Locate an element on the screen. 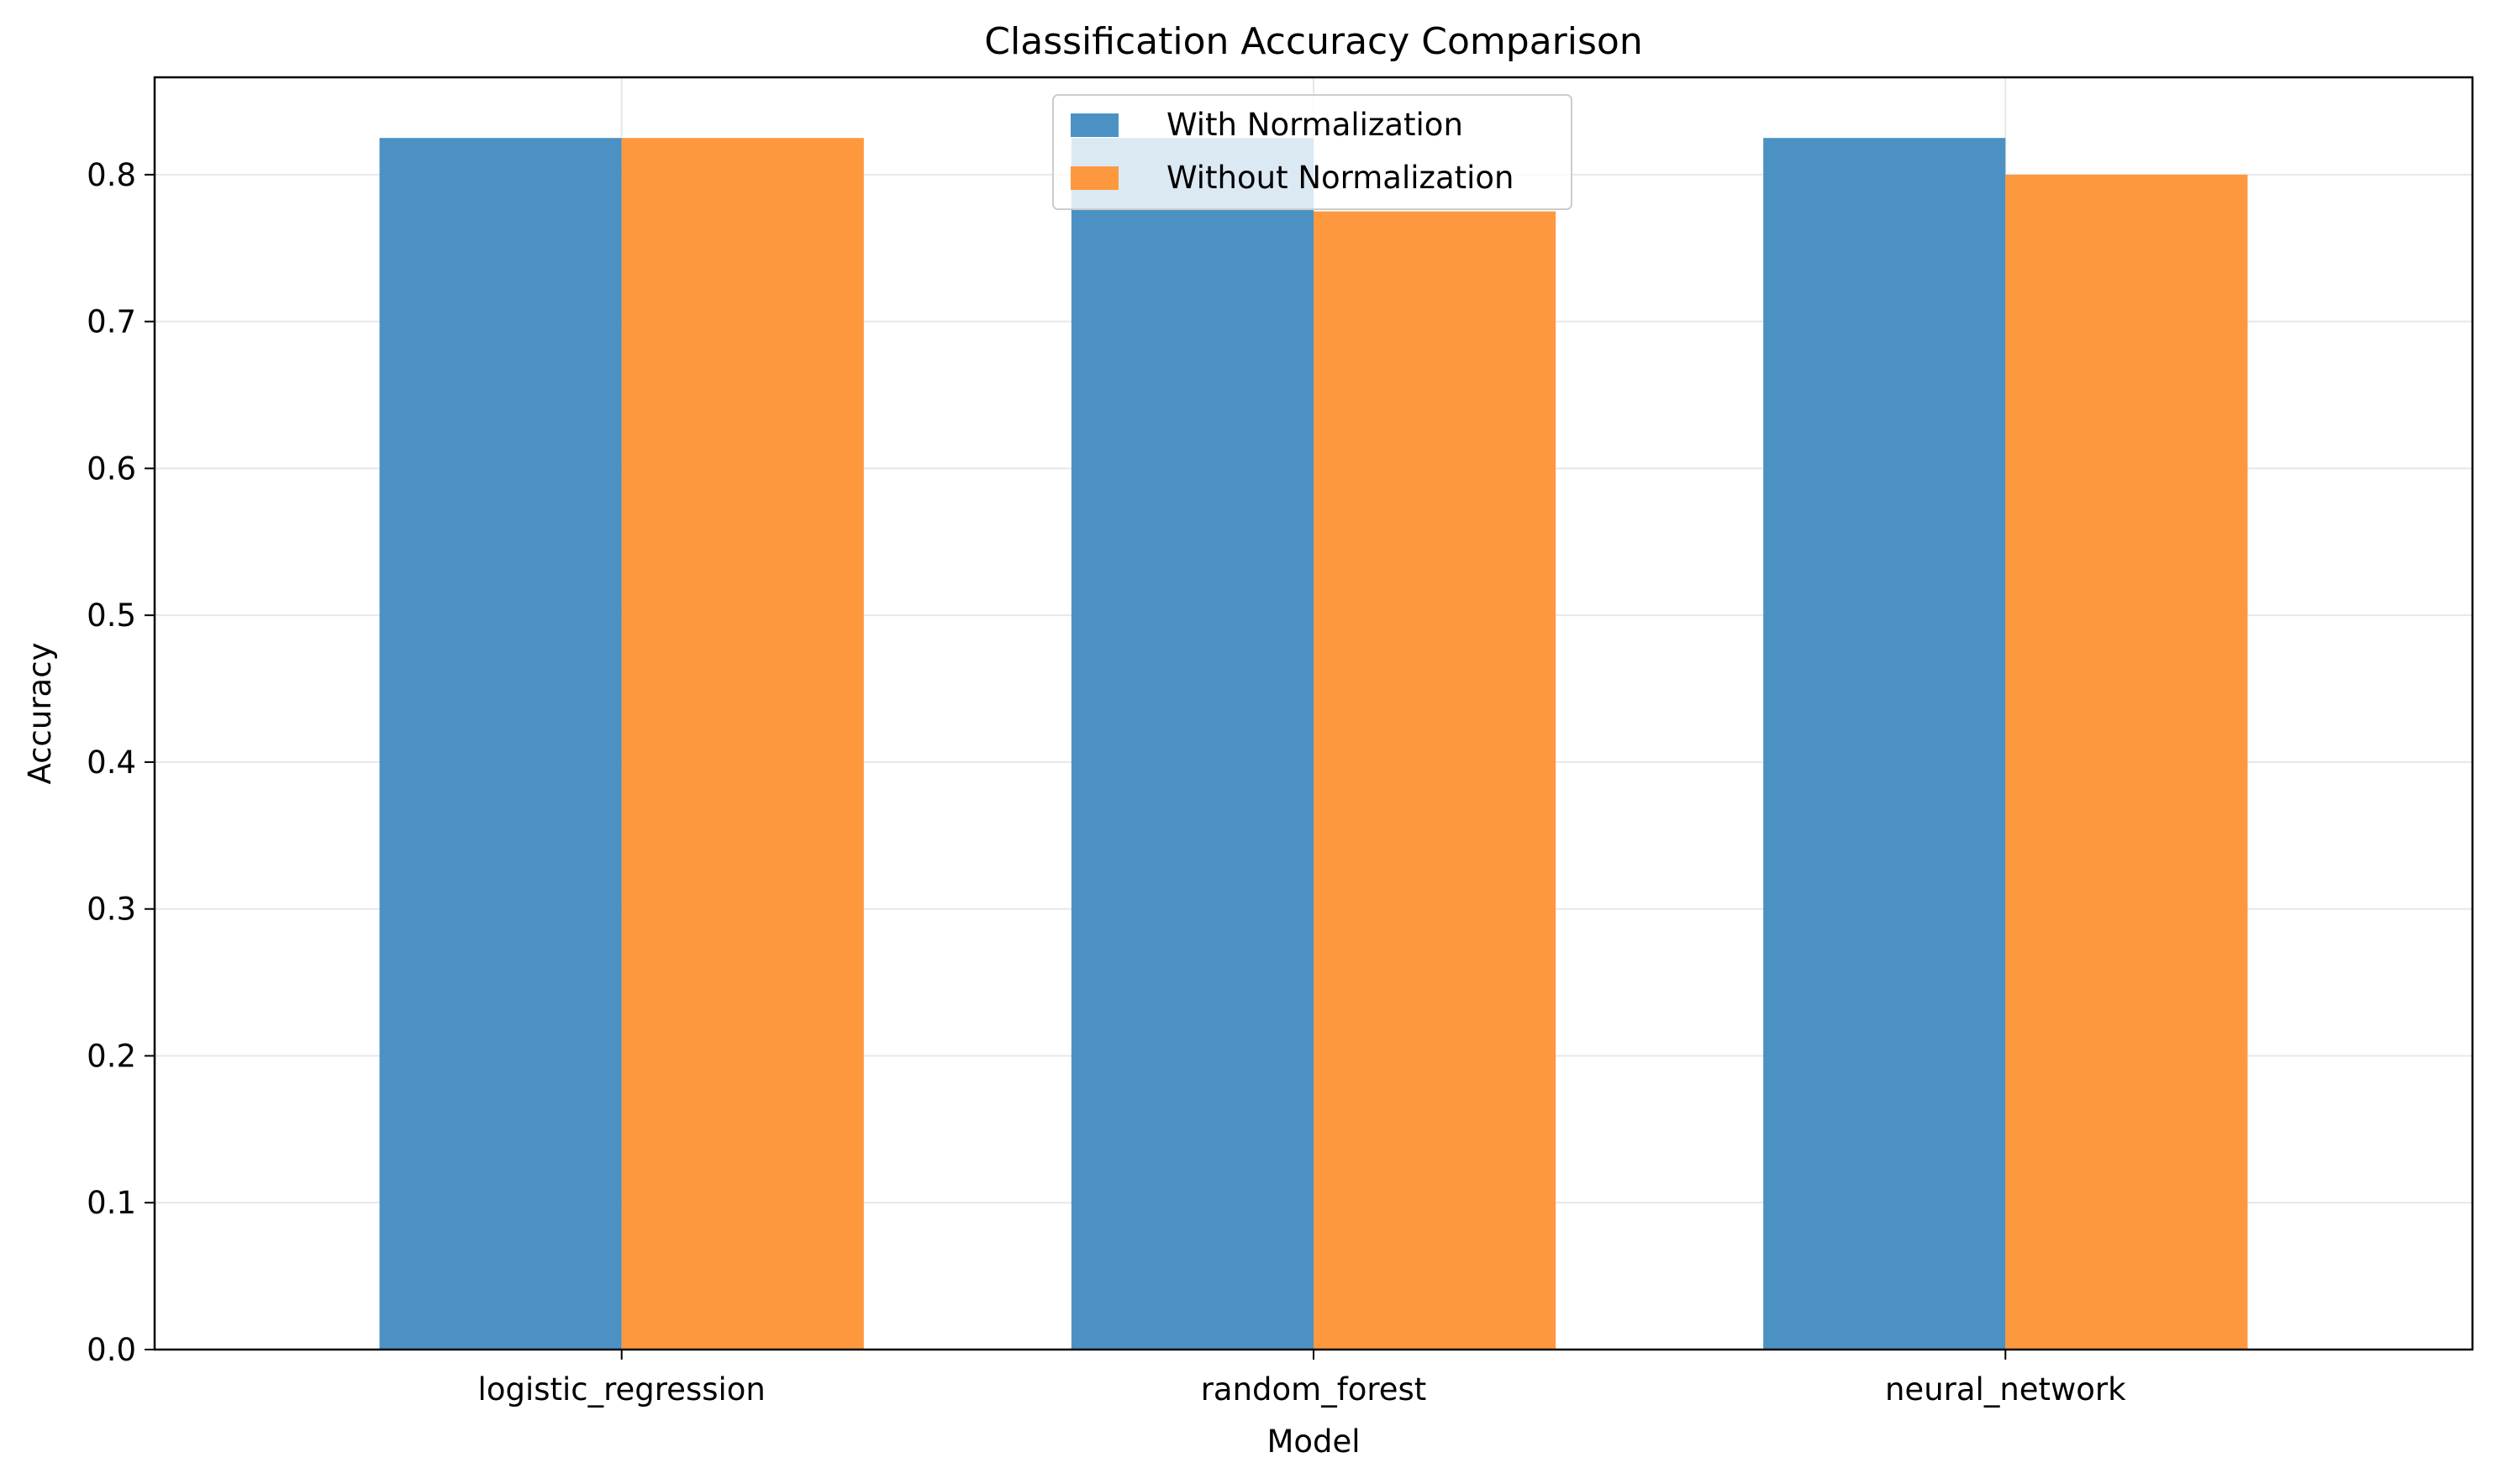  y-tick-label: 0.7 is located at coordinates (112, 322).